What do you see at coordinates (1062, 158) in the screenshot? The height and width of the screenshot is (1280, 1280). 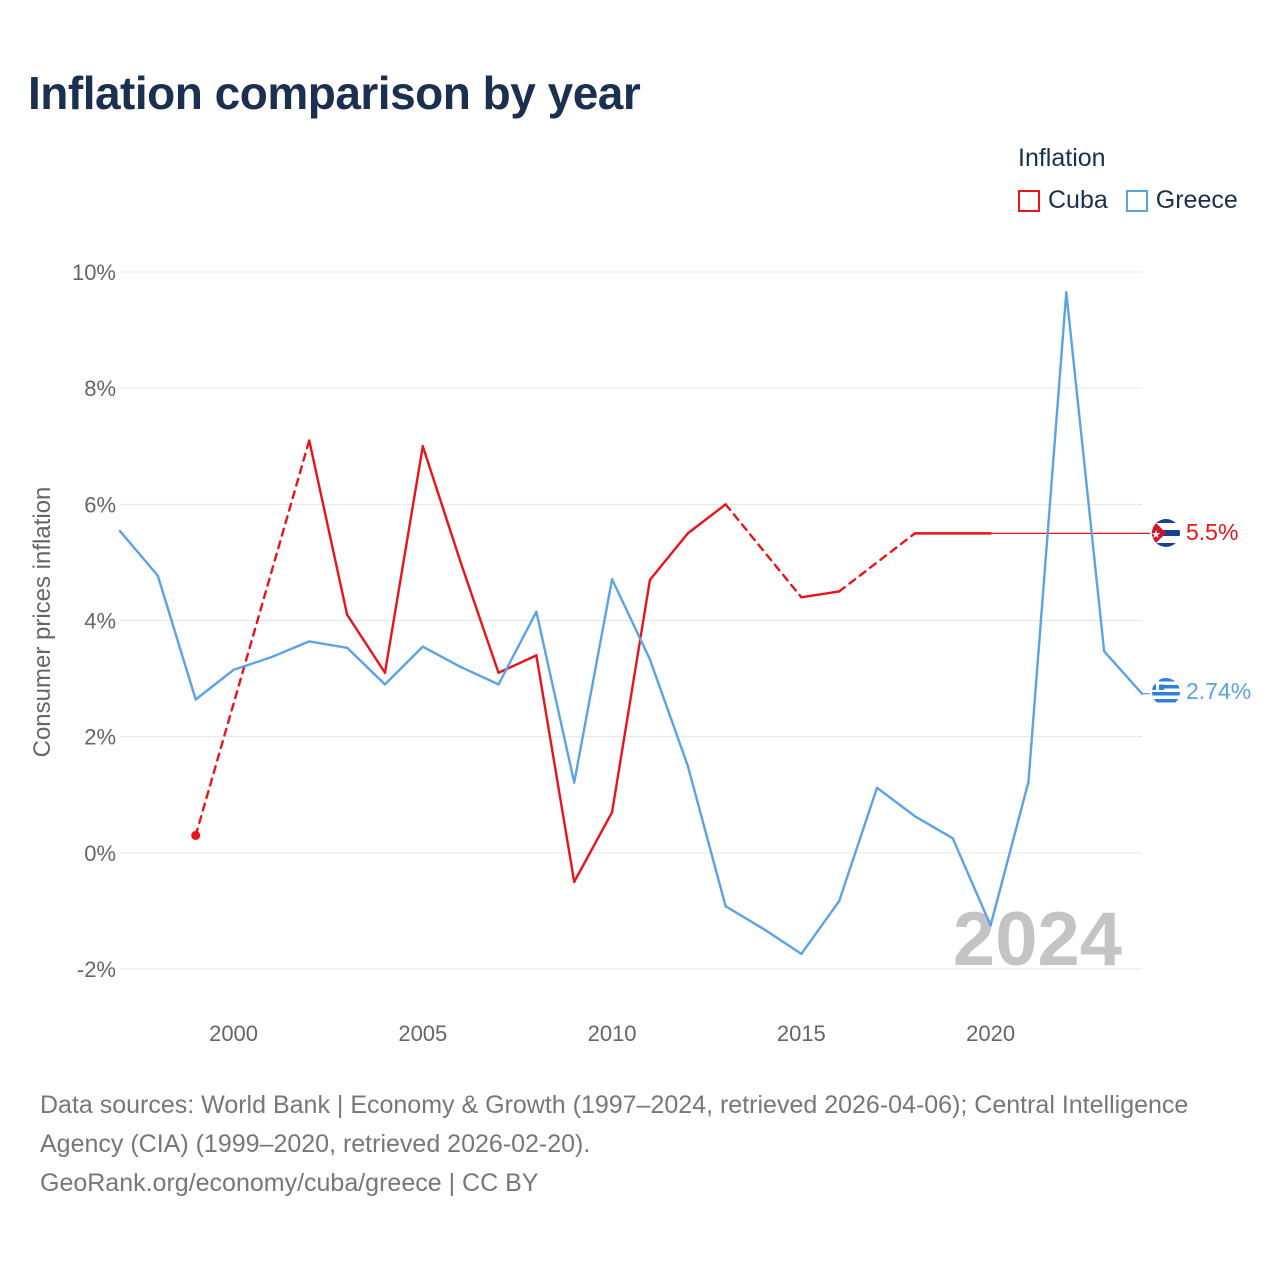 I see `legend-title: Inflation` at bounding box center [1062, 158].